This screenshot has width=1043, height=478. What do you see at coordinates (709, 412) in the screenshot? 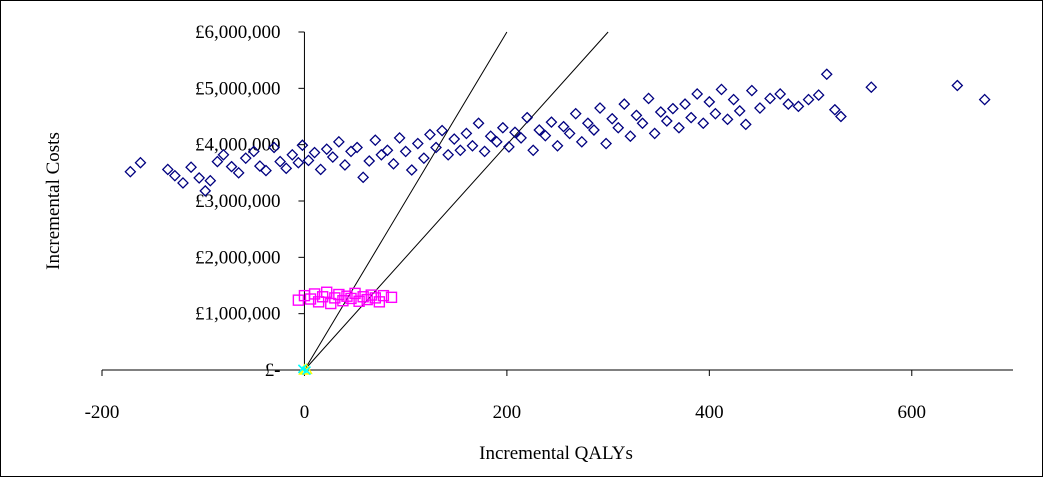
I see `x-tick-label: 400` at bounding box center [709, 412].